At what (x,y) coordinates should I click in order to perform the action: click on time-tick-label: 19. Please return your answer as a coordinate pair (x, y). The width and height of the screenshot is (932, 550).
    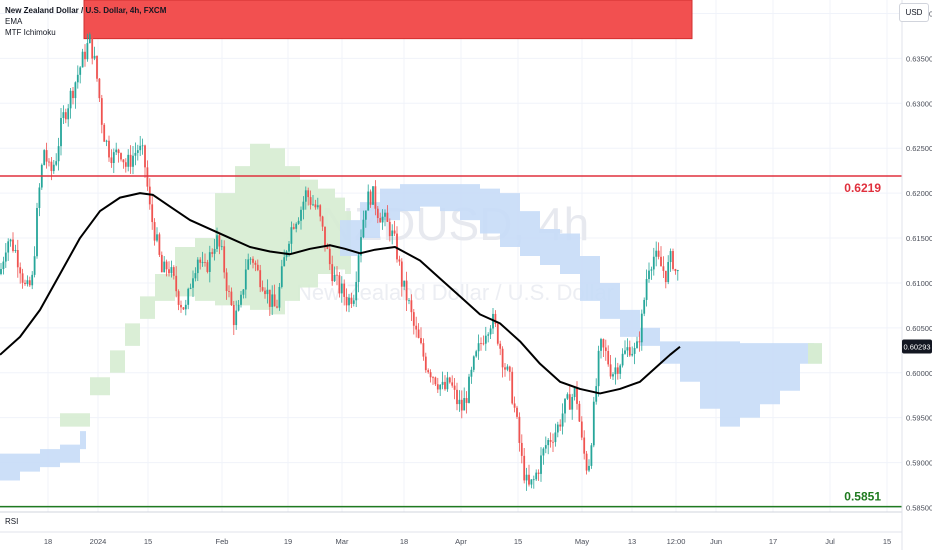
    Looking at the image, I should click on (288, 541).